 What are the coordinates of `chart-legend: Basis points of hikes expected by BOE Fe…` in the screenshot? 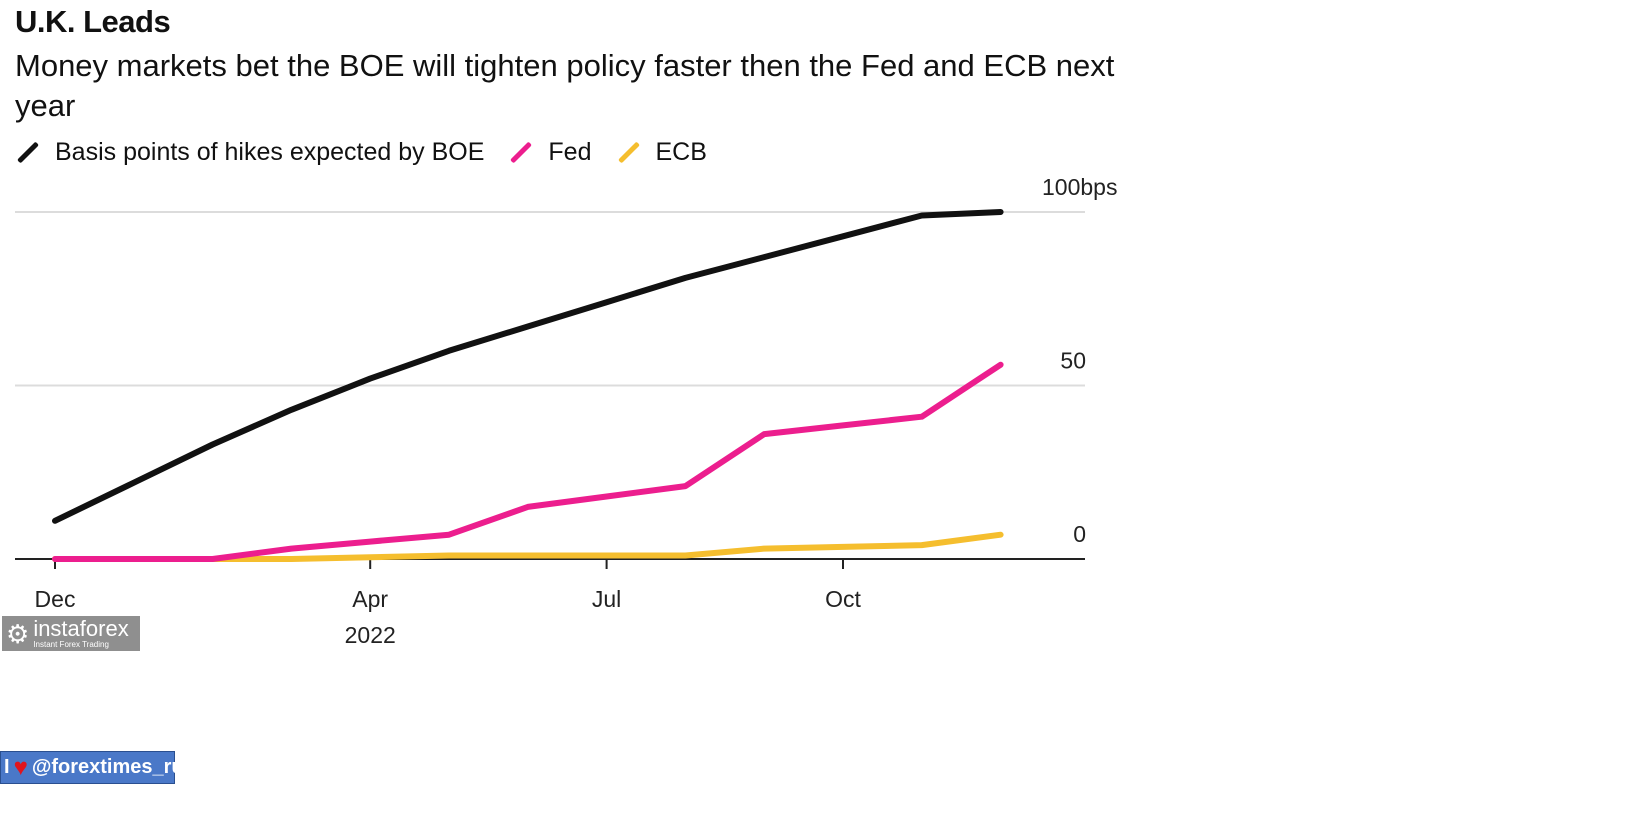 It's located at (373, 152).